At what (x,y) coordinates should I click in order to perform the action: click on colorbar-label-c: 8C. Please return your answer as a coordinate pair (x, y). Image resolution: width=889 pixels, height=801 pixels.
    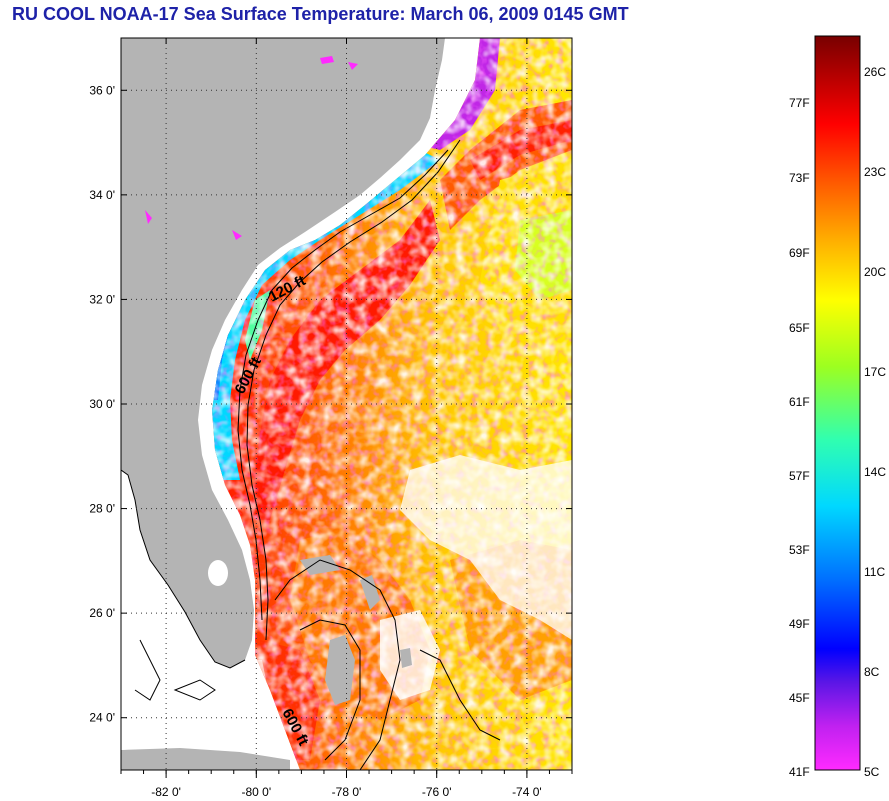
    Looking at the image, I should click on (872, 672).